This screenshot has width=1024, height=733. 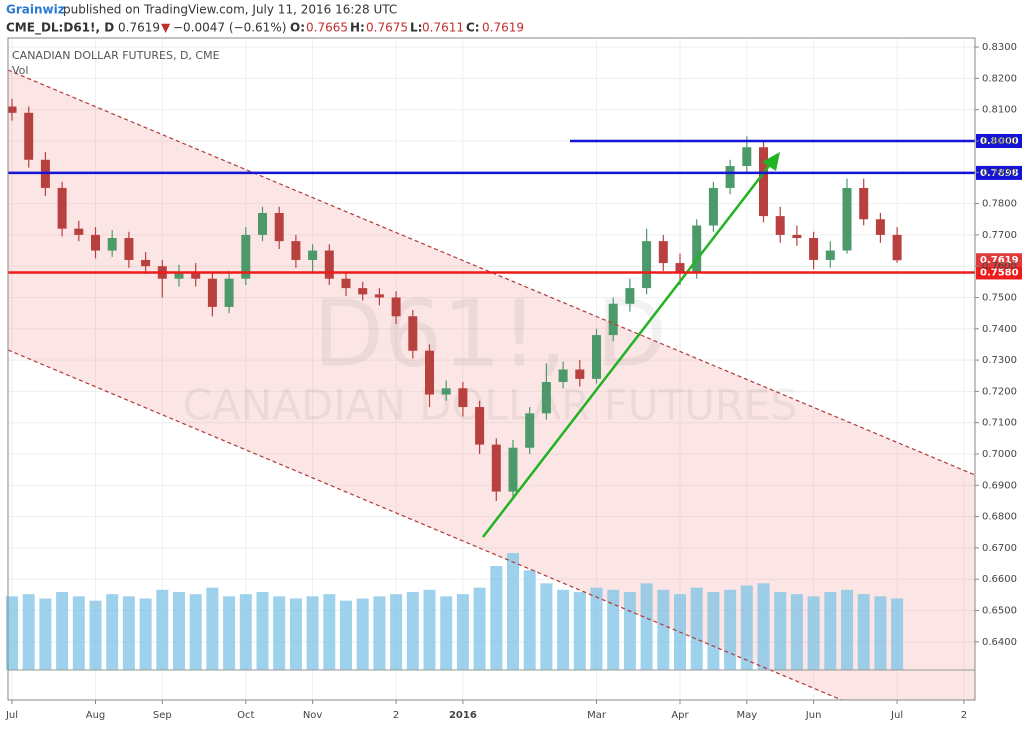 I want to click on volume-label: Vol, so click(x=20, y=70).